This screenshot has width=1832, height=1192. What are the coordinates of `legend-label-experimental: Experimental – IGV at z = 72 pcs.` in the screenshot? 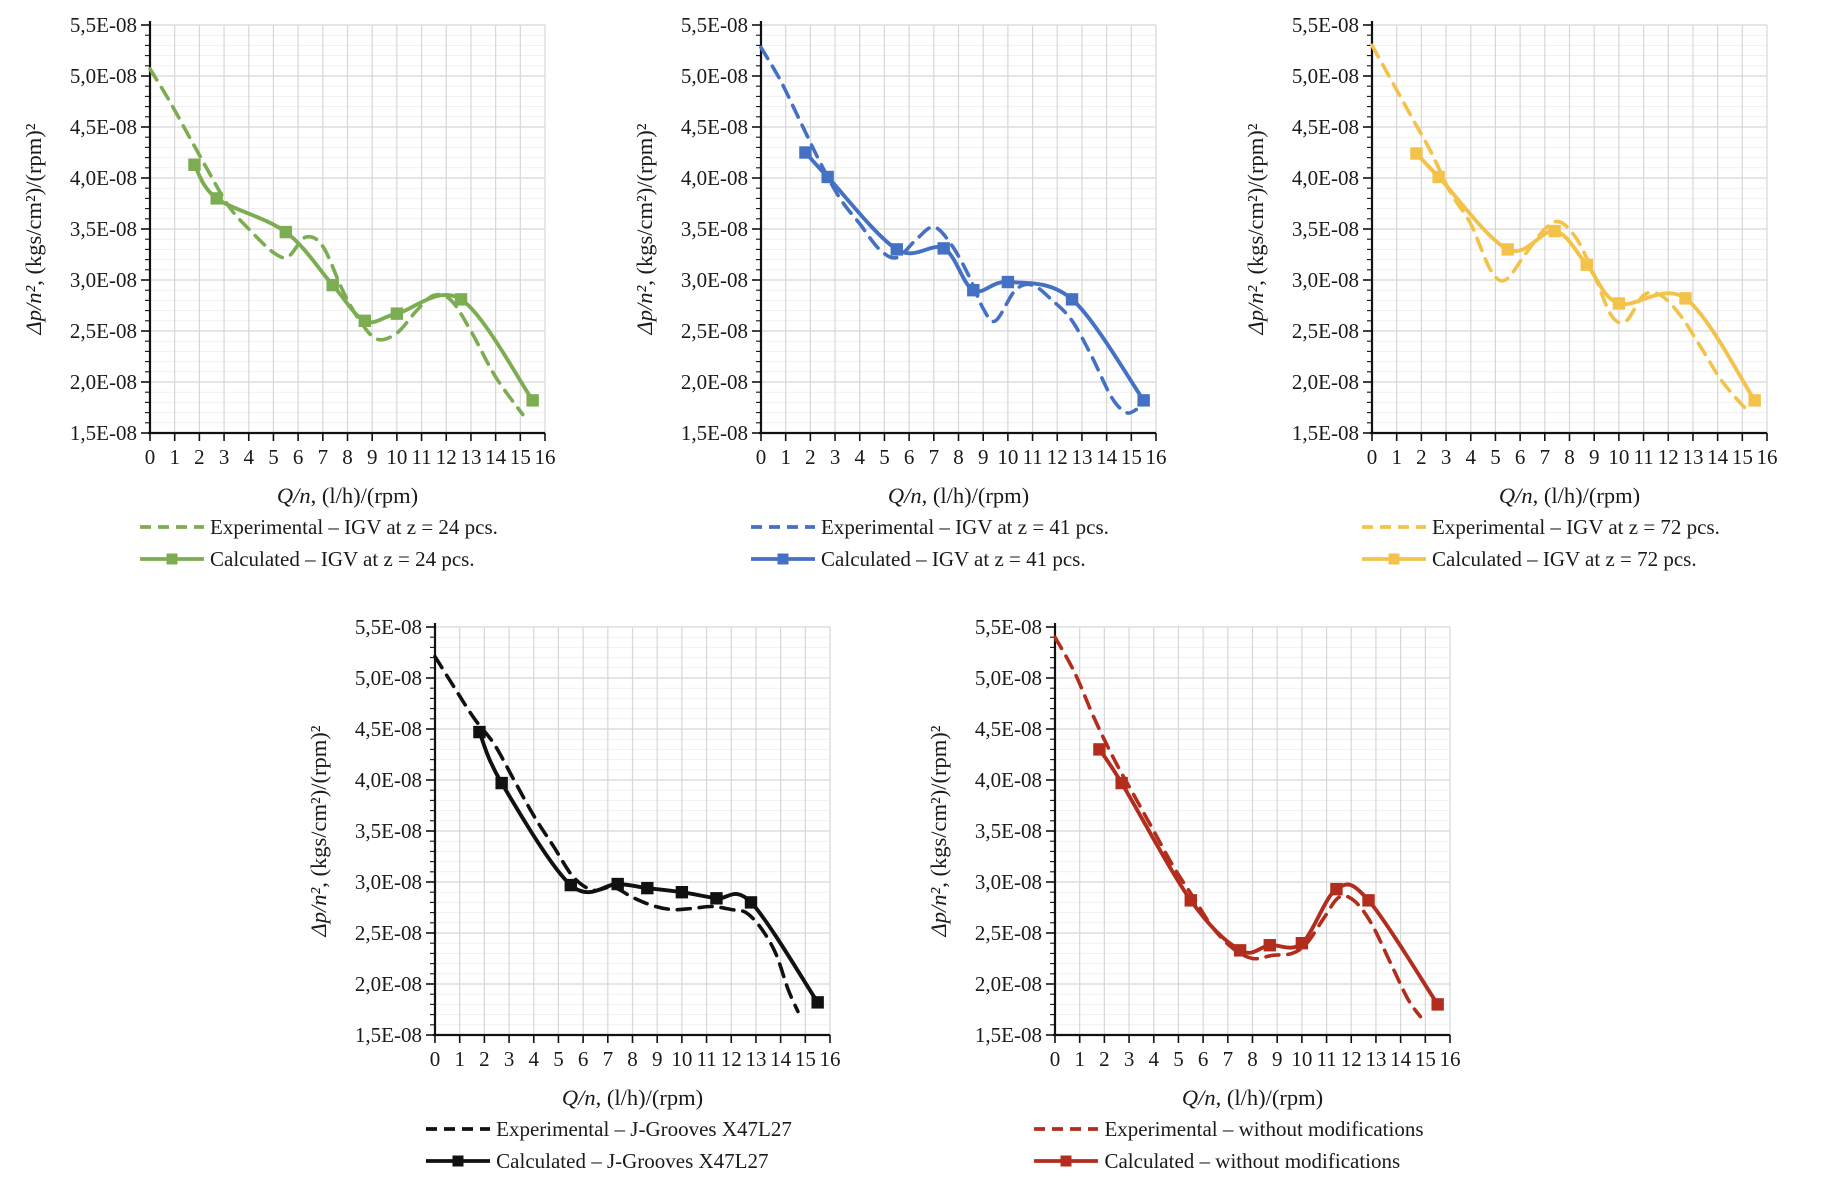 It's located at (1576, 527).